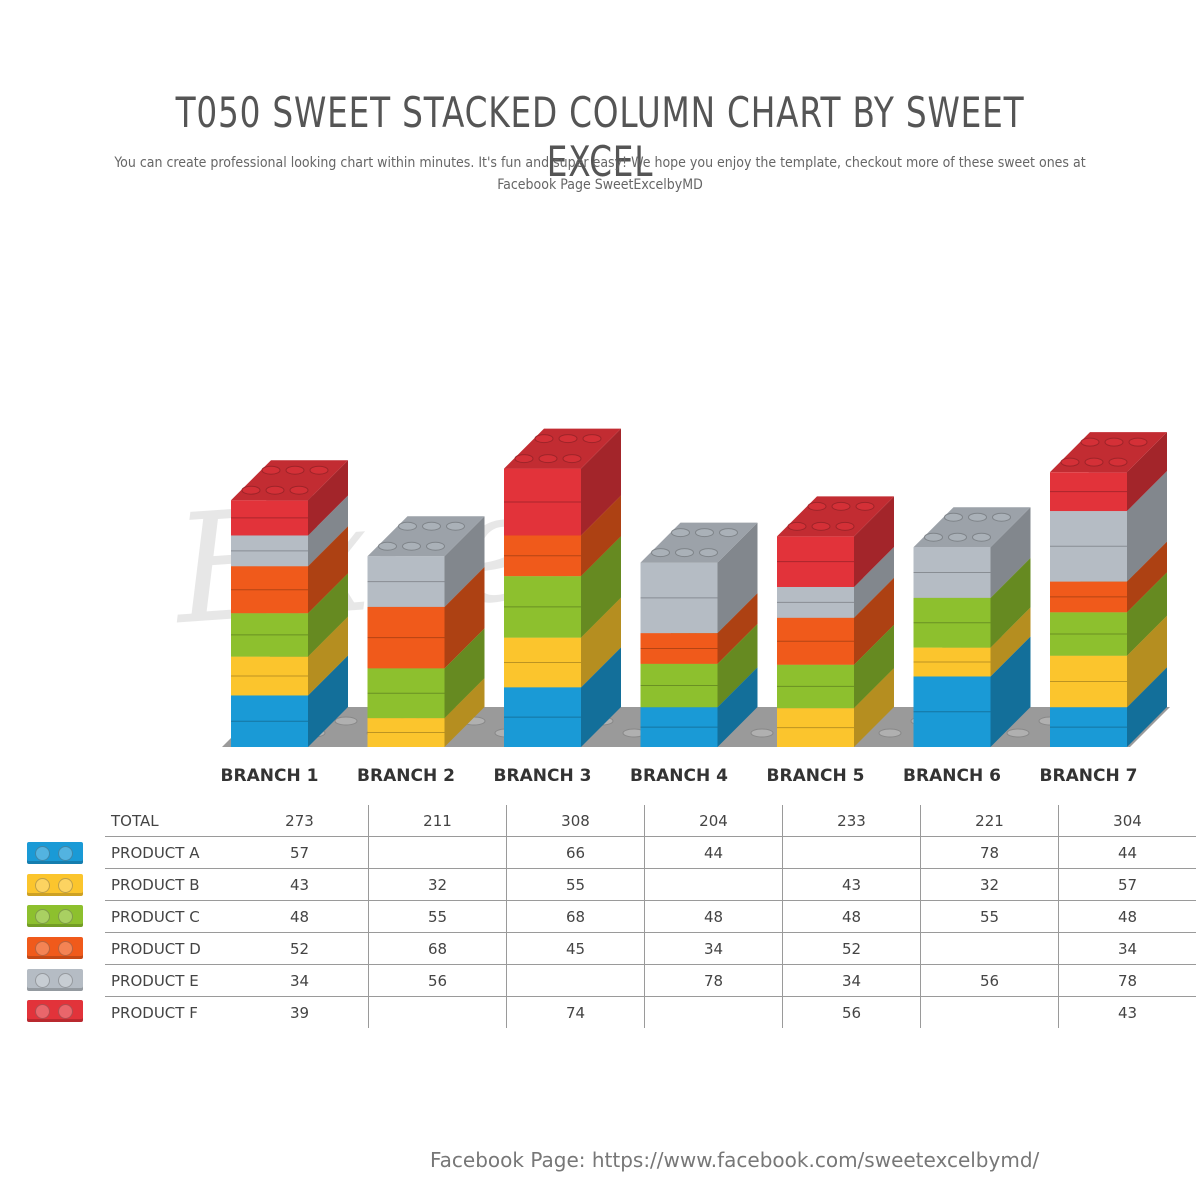  I want to click on total-row: TOTAL 273 211 308 204 233 221 304, so click(650, 821).